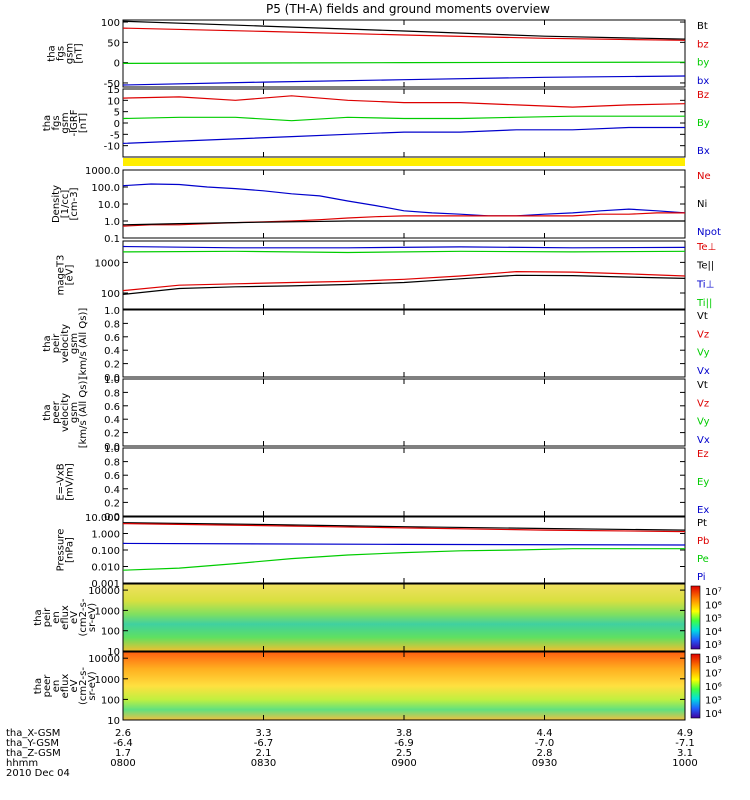 This screenshot has height=800, width=750. What do you see at coordinates (61, 550) in the screenshot?
I see `y-axis-label: Pressure` at bounding box center [61, 550].